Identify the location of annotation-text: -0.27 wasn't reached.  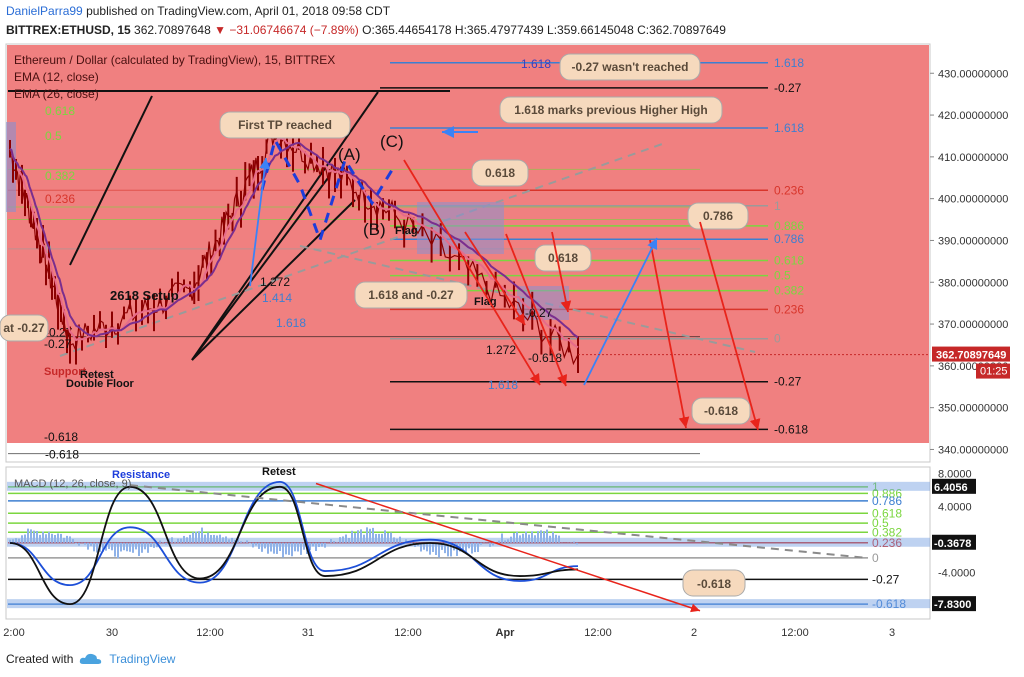
(630, 67).